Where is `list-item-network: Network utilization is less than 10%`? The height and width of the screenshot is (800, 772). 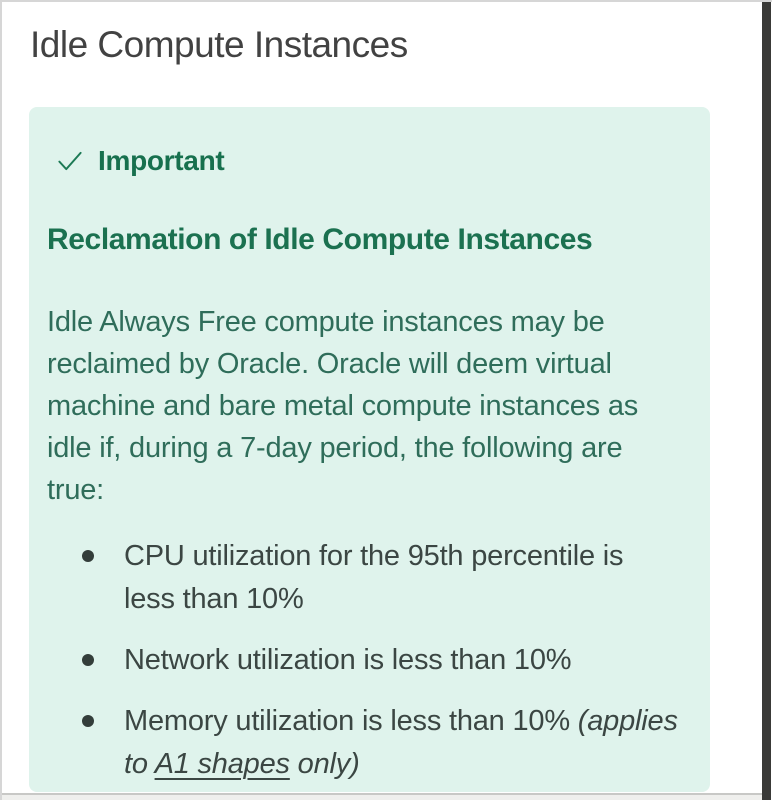 list-item-network: Network utilization is less than 10% is located at coordinates (363, 660).